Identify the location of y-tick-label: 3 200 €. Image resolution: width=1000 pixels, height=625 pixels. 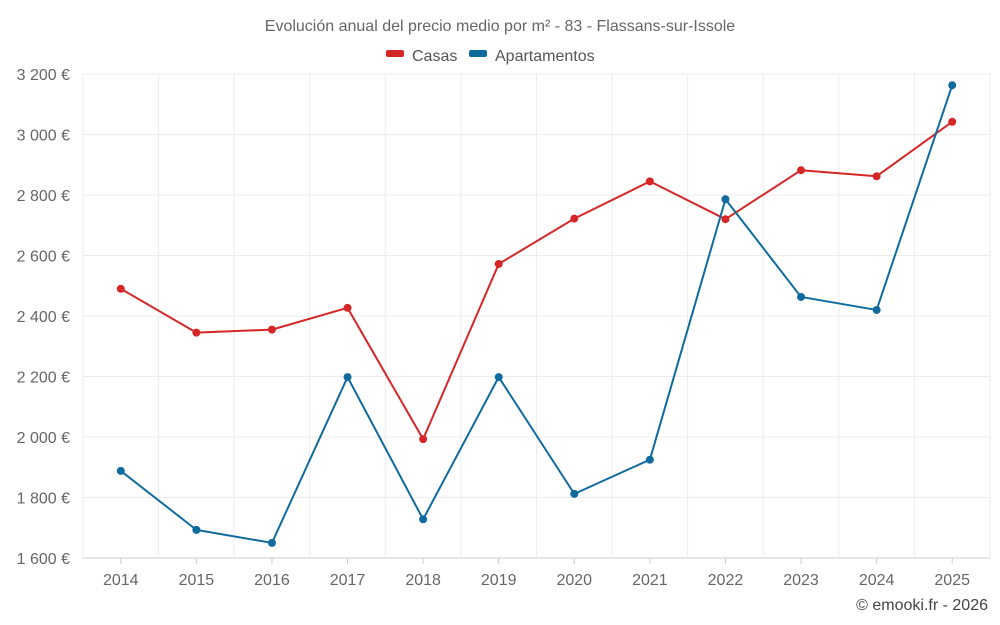
(43, 75).